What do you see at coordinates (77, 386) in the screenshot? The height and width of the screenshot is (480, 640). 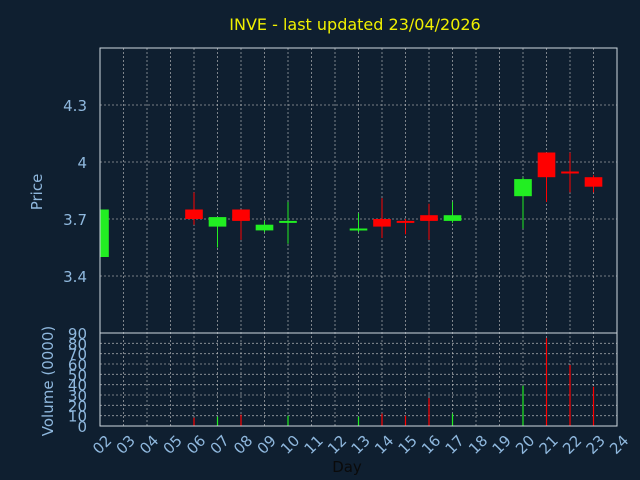 I see `volume-tick-label: 40` at bounding box center [77, 386].